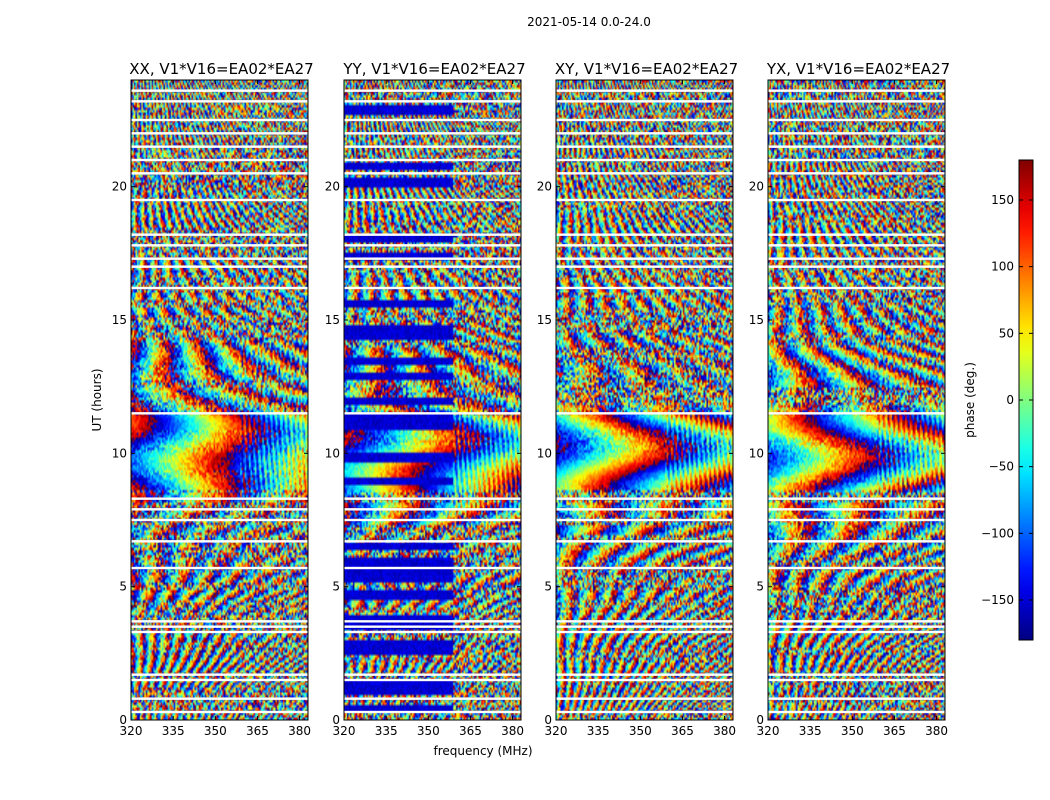 The width and height of the screenshot is (1050, 800). What do you see at coordinates (997, 600) in the screenshot?
I see `colorbar-tick-label: −150` at bounding box center [997, 600].